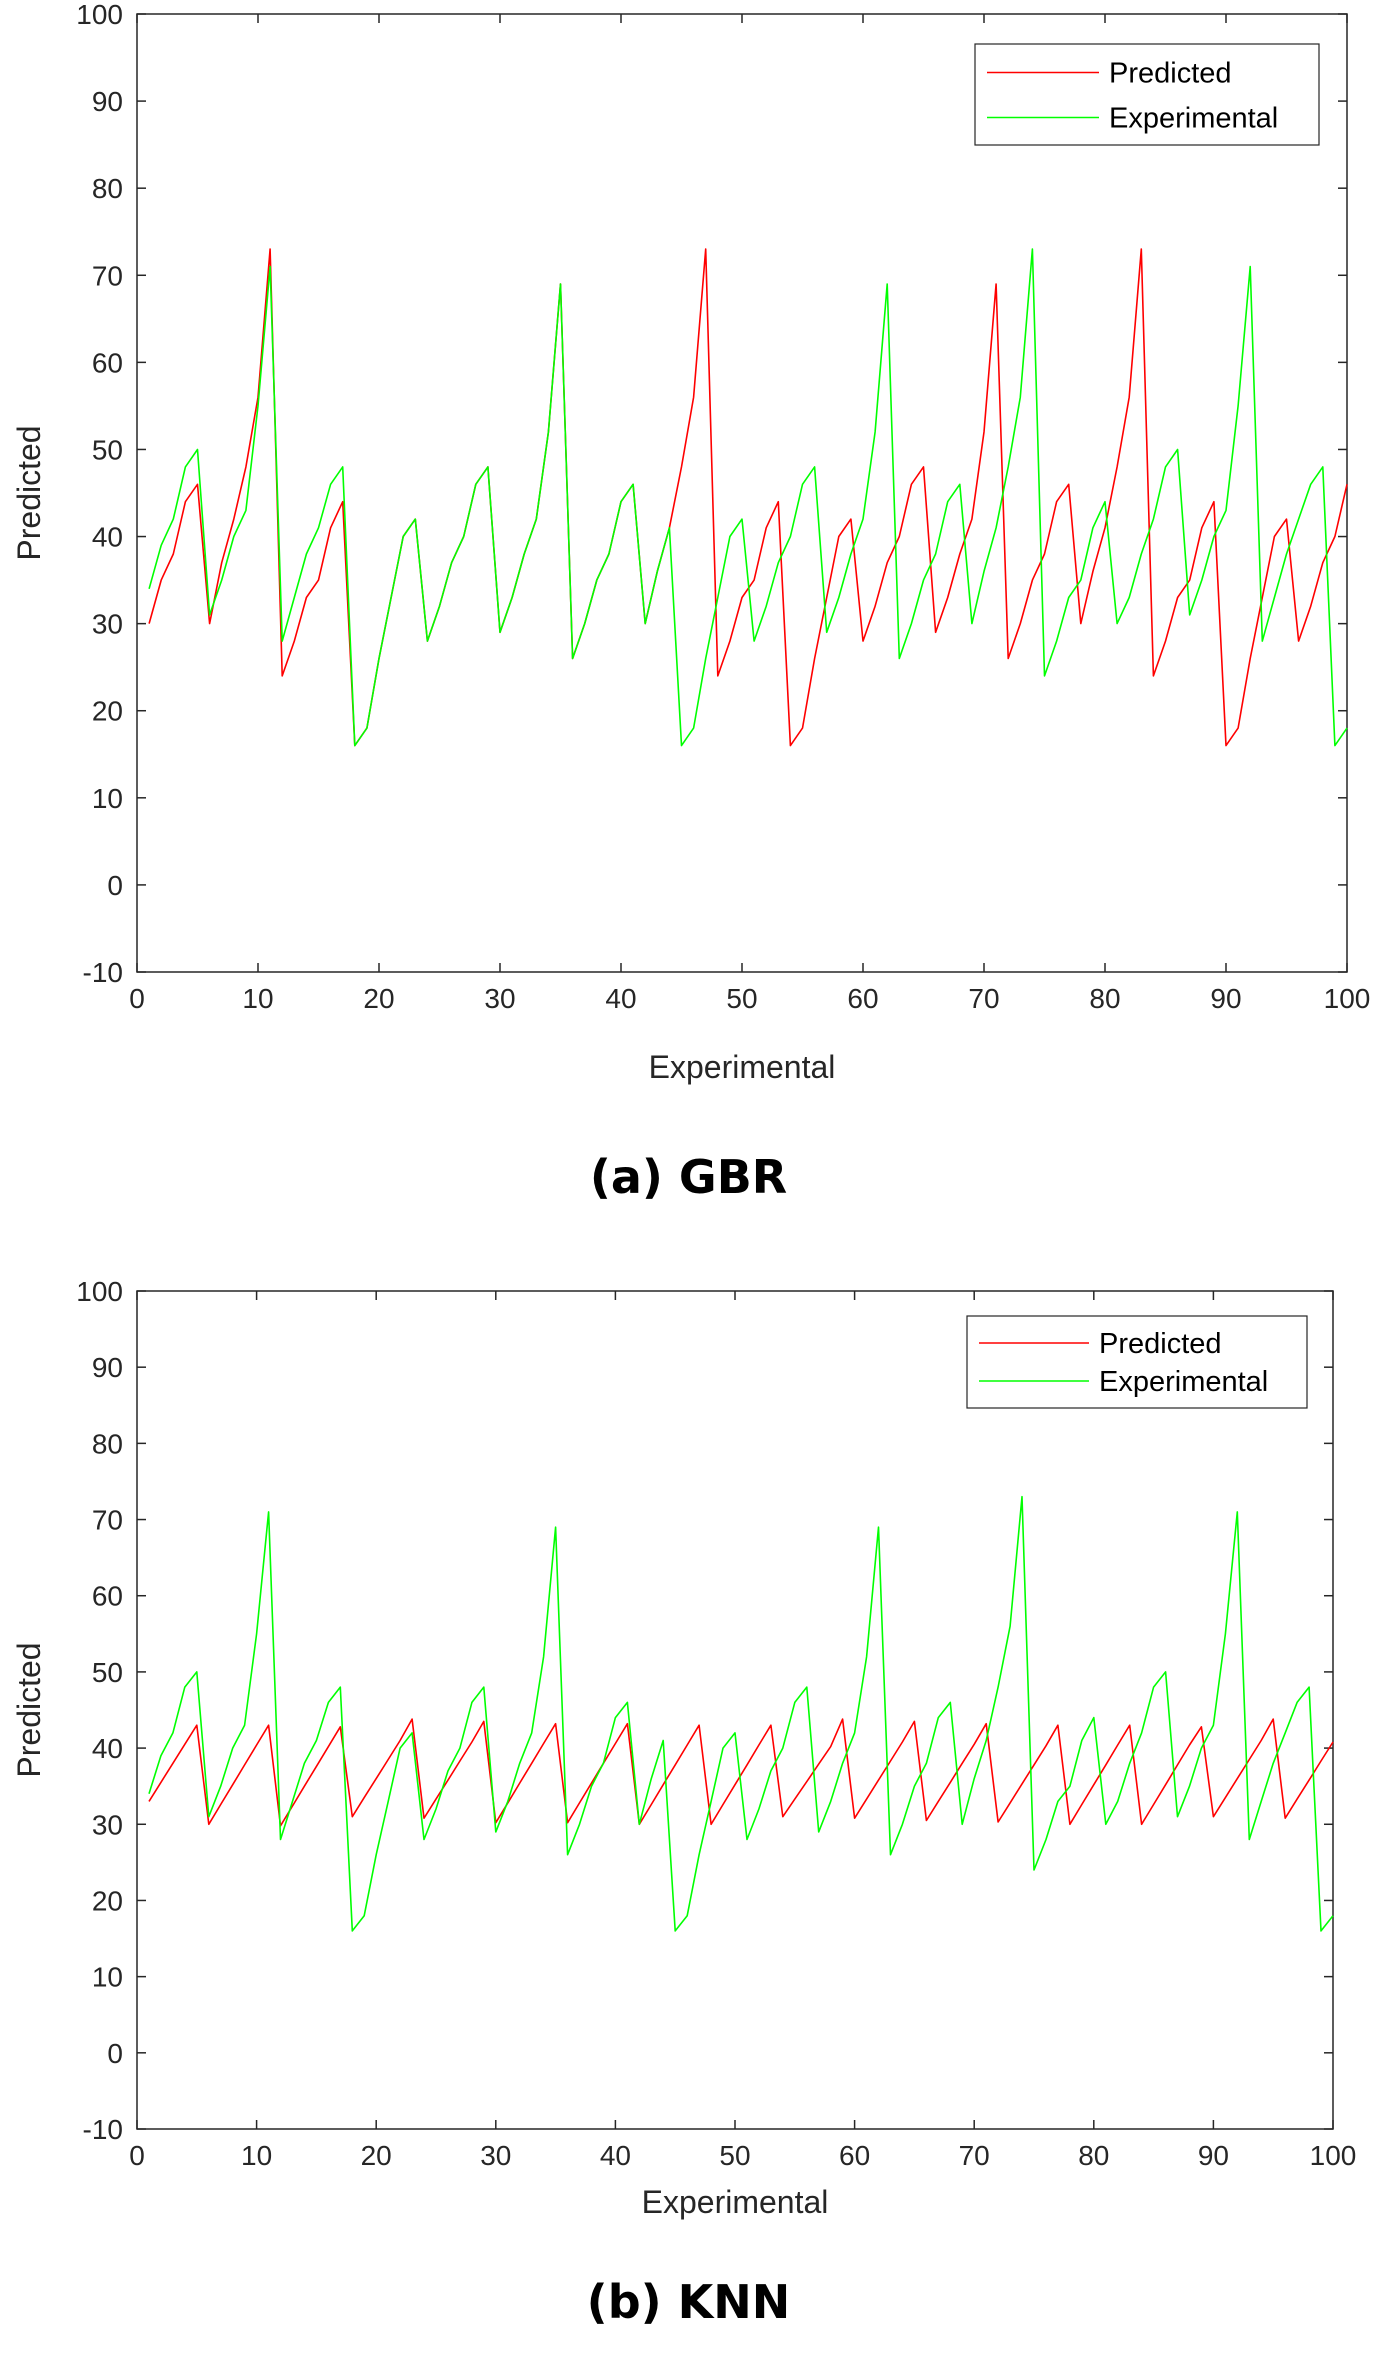 This screenshot has width=1377, height=2363. What do you see at coordinates (688, 2302) in the screenshot?
I see `caption-knn: (b) KNN` at bounding box center [688, 2302].